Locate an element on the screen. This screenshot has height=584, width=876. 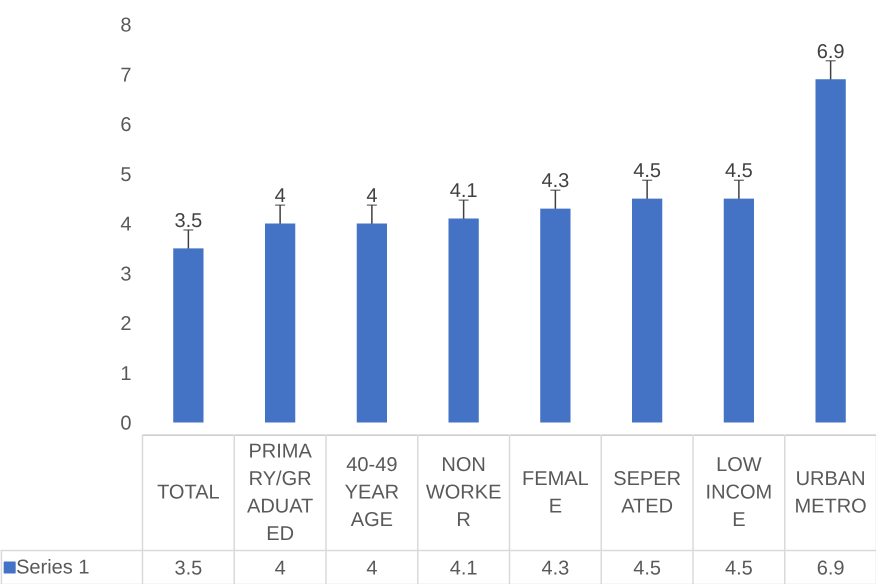
data-label: 3.5 is located at coordinates (188, 569).